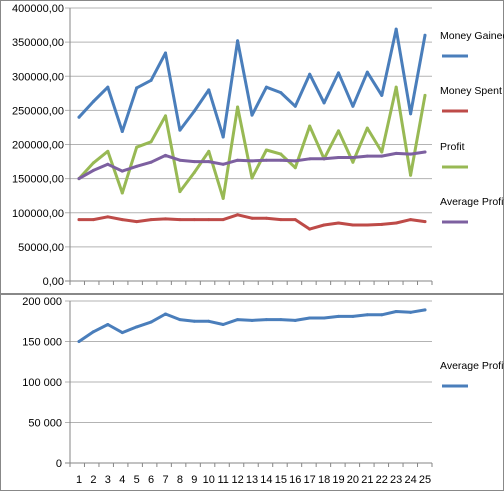  What do you see at coordinates (310, 480) in the screenshot?
I see `x-tick-label: 17` at bounding box center [310, 480].